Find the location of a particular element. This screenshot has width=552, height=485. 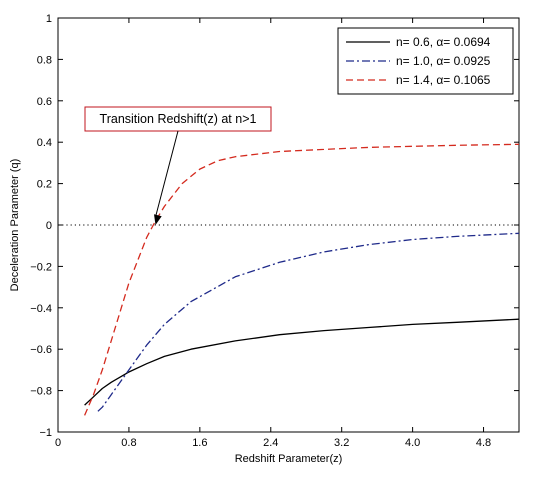

y-tick-label: 1 is located at coordinates (49, 19).